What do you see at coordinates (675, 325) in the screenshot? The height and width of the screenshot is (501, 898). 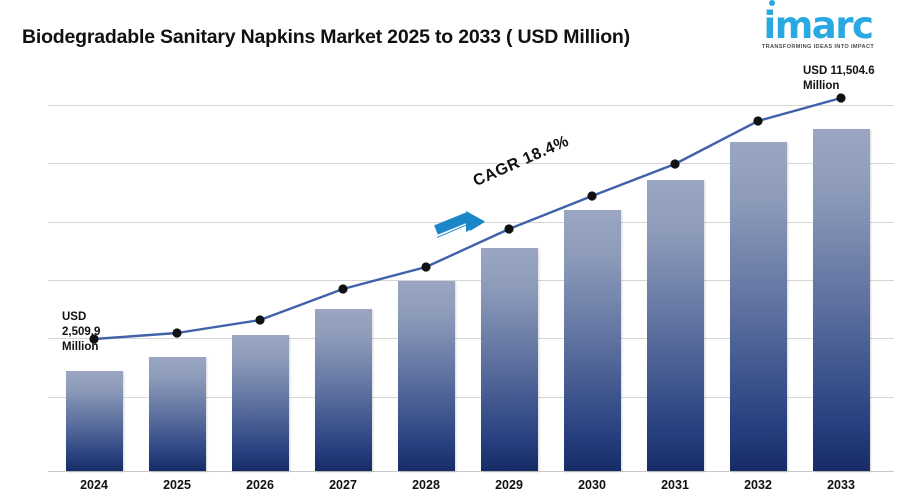 I see `bar-2031` at bounding box center [675, 325].